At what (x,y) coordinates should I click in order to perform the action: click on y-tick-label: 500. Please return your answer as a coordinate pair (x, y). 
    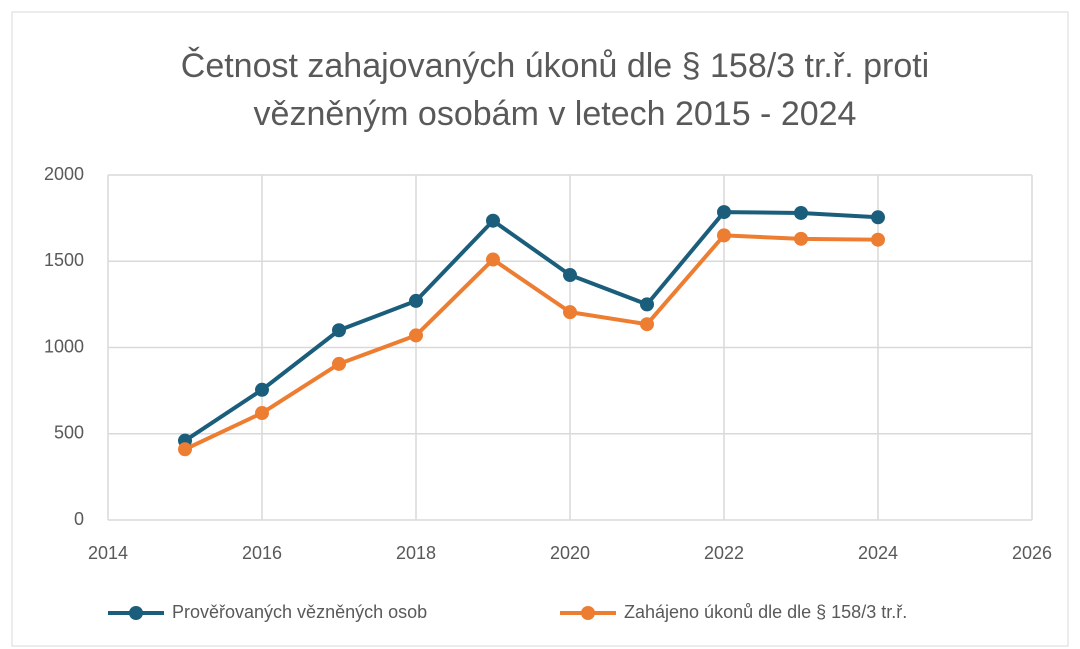
    Looking at the image, I should click on (69, 433).